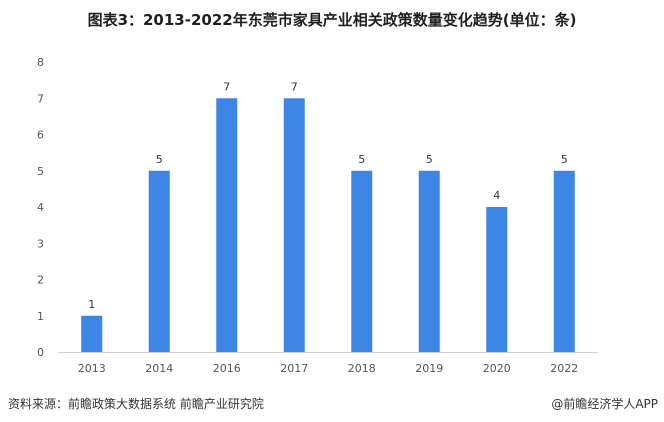 The height and width of the screenshot is (422, 664). What do you see at coordinates (159, 368) in the screenshot?
I see `x-tick-label: 2014` at bounding box center [159, 368].